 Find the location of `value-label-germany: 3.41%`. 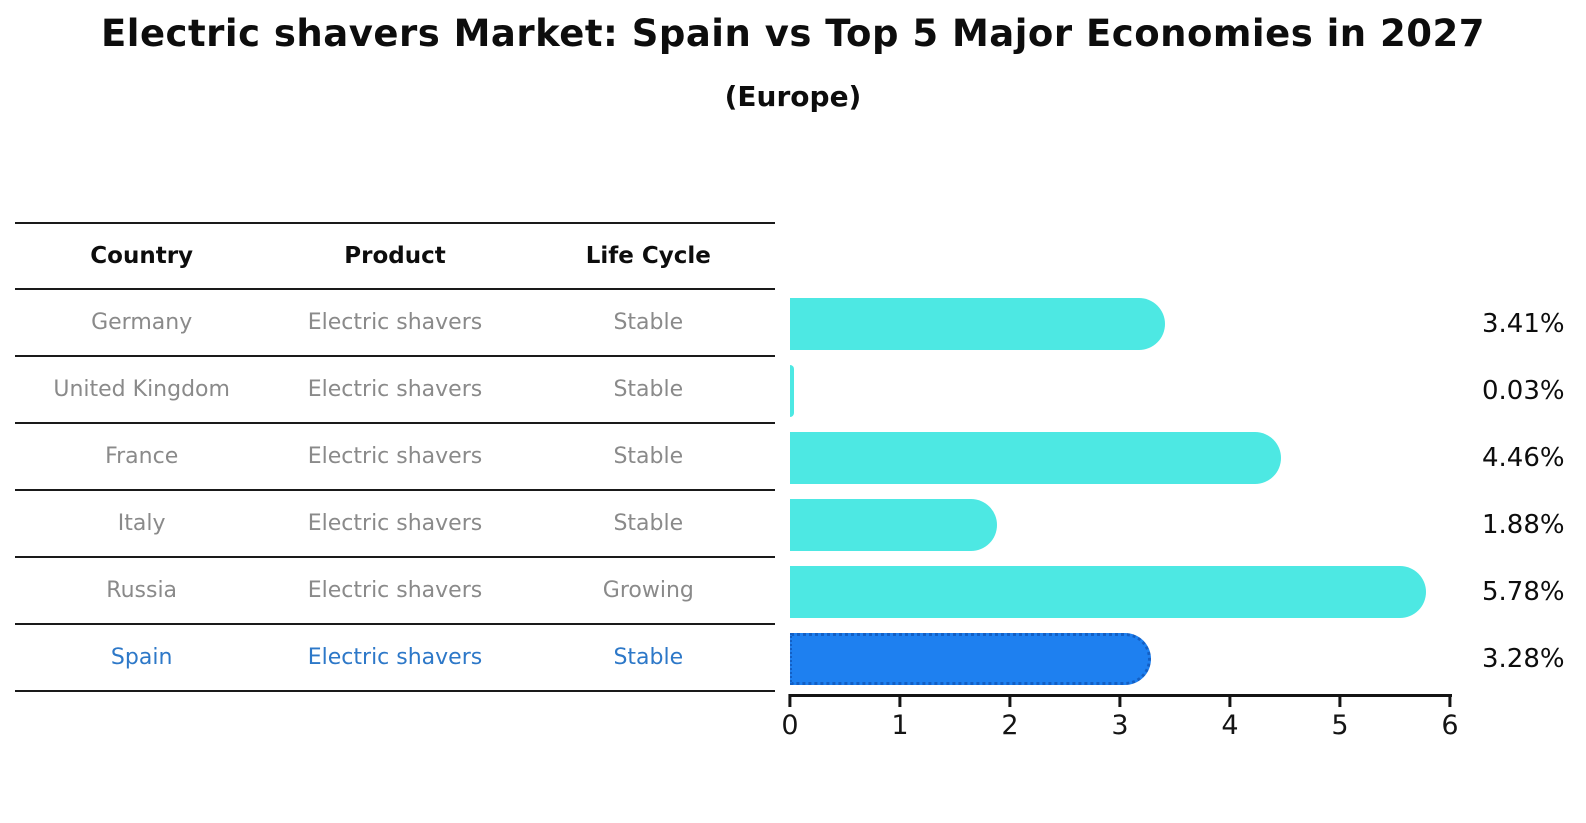

value-label-germany: 3.41% is located at coordinates (1523, 323).